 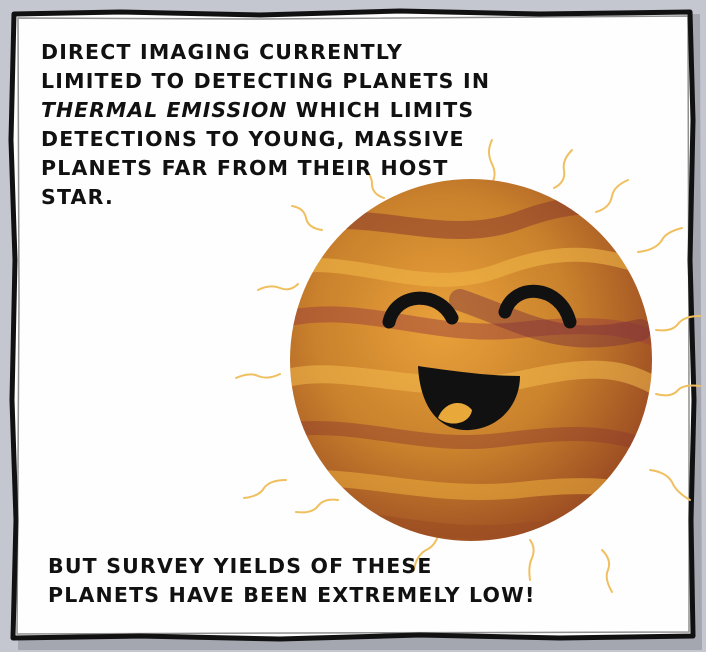 What do you see at coordinates (253, 139) in the screenshot?
I see `caption-top-line-4: DETECTIONS TO YOUNG, MASSIVE` at bounding box center [253, 139].